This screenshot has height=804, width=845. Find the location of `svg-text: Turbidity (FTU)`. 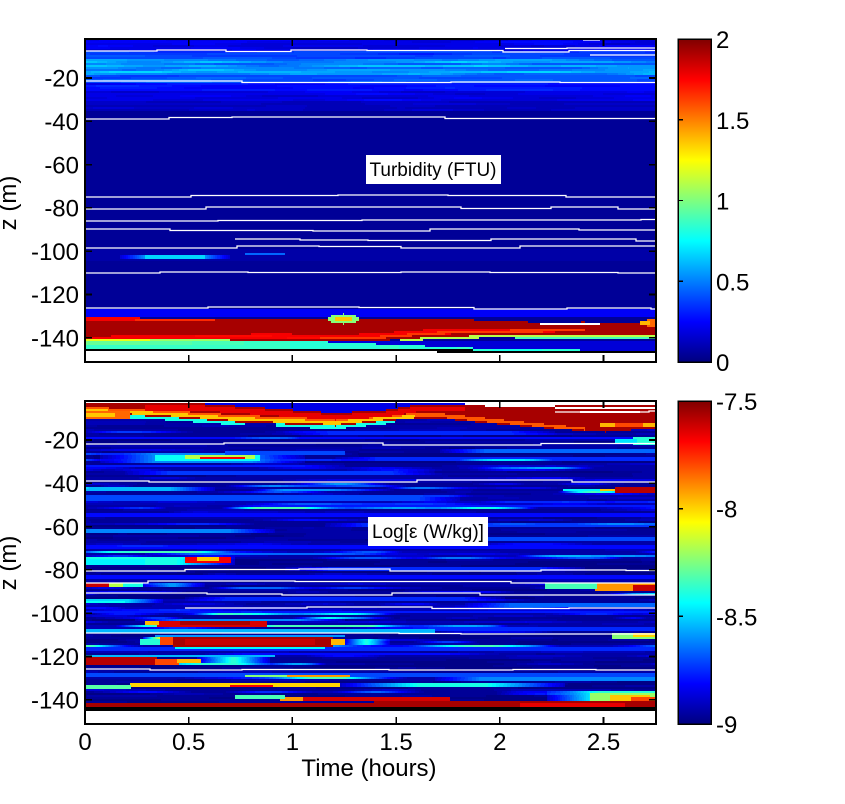

svg-text: Turbidity (FTU) is located at coordinates (432, 170).